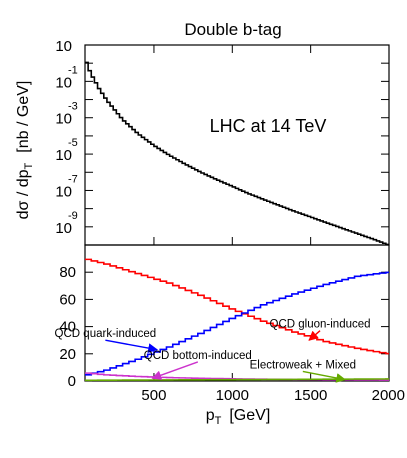 The image size is (407, 458). What do you see at coordinates (23, 194) in the screenshot?
I see `y-label-main: dσ / dp` at bounding box center [23, 194].